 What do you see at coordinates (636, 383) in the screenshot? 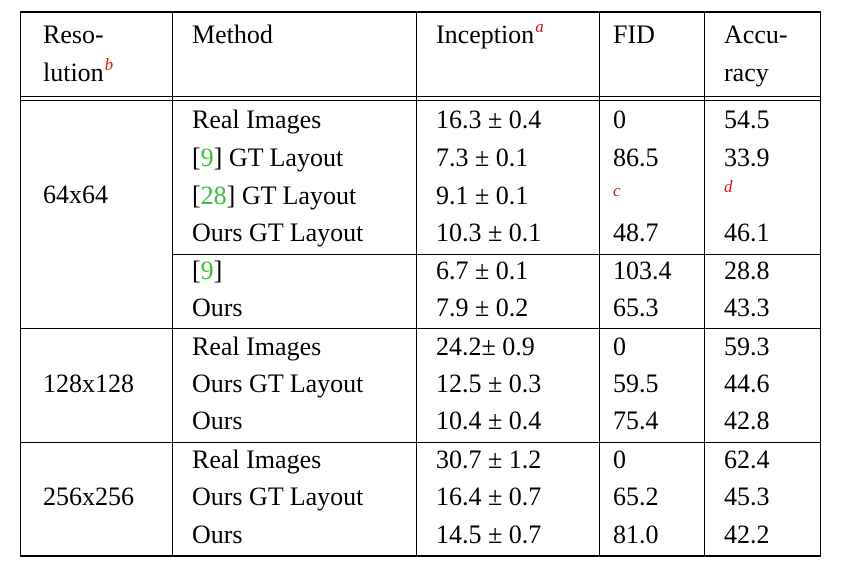
I see `fid-cell: 59.5` at bounding box center [636, 383].